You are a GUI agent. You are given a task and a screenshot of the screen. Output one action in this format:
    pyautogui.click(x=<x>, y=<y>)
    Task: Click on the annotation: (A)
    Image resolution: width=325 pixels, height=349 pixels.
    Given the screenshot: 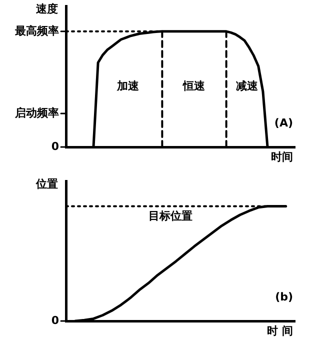 What is the action you would take?
    pyautogui.click(x=283, y=123)
    